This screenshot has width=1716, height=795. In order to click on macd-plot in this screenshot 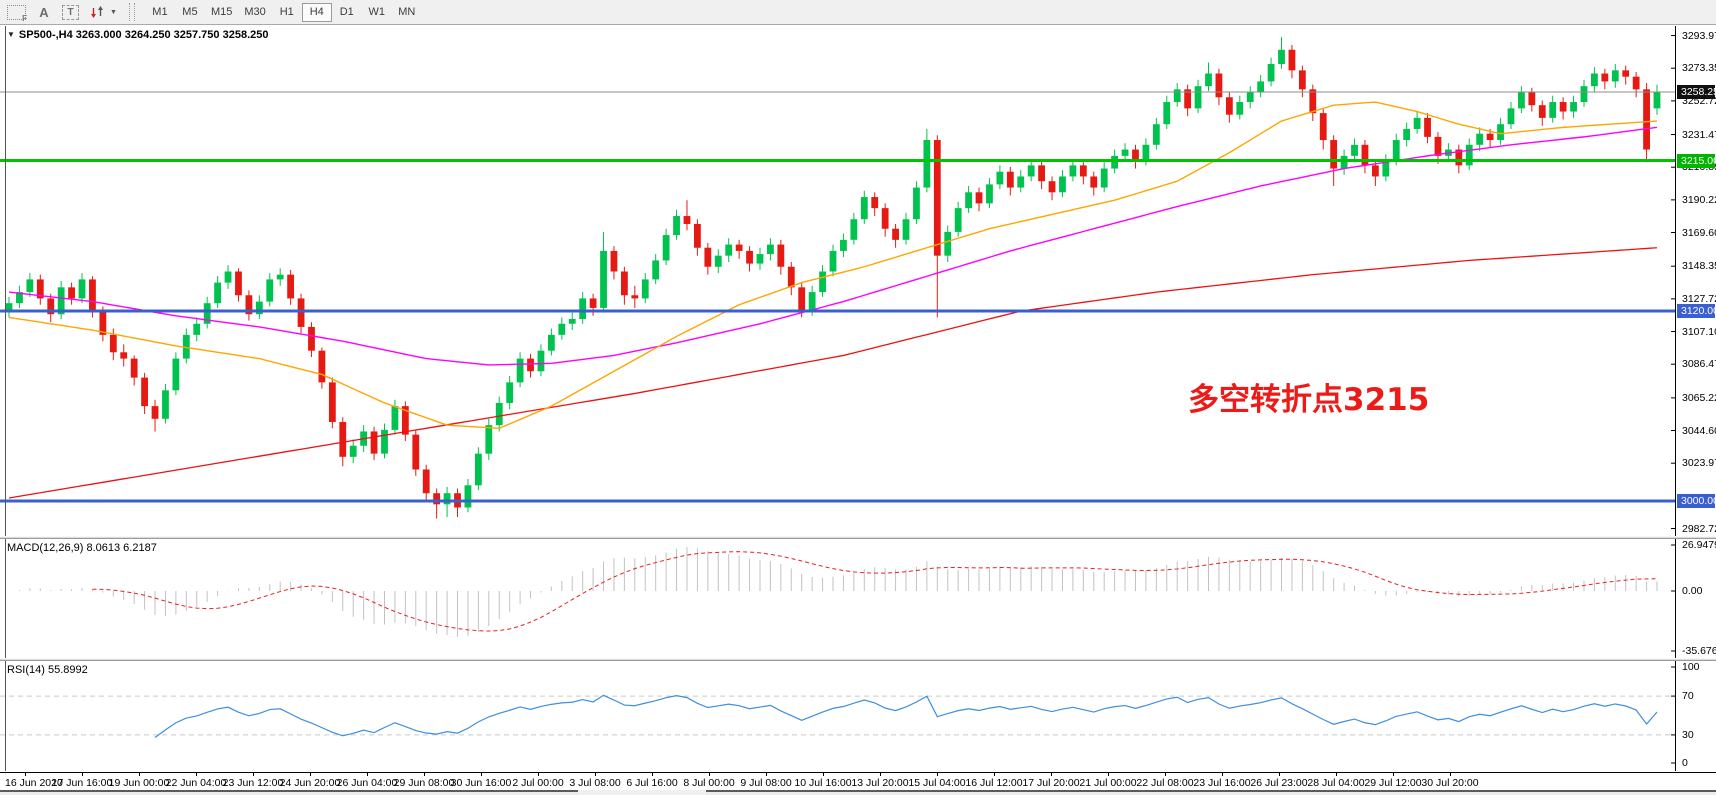, I will do `click(838, 598)`.